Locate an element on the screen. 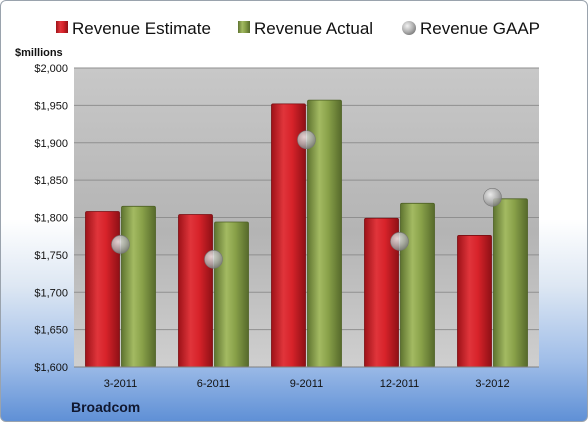 This screenshot has width=588, height=422. legend-item-revenue-estimate: Revenue Estimate is located at coordinates (133, 28).